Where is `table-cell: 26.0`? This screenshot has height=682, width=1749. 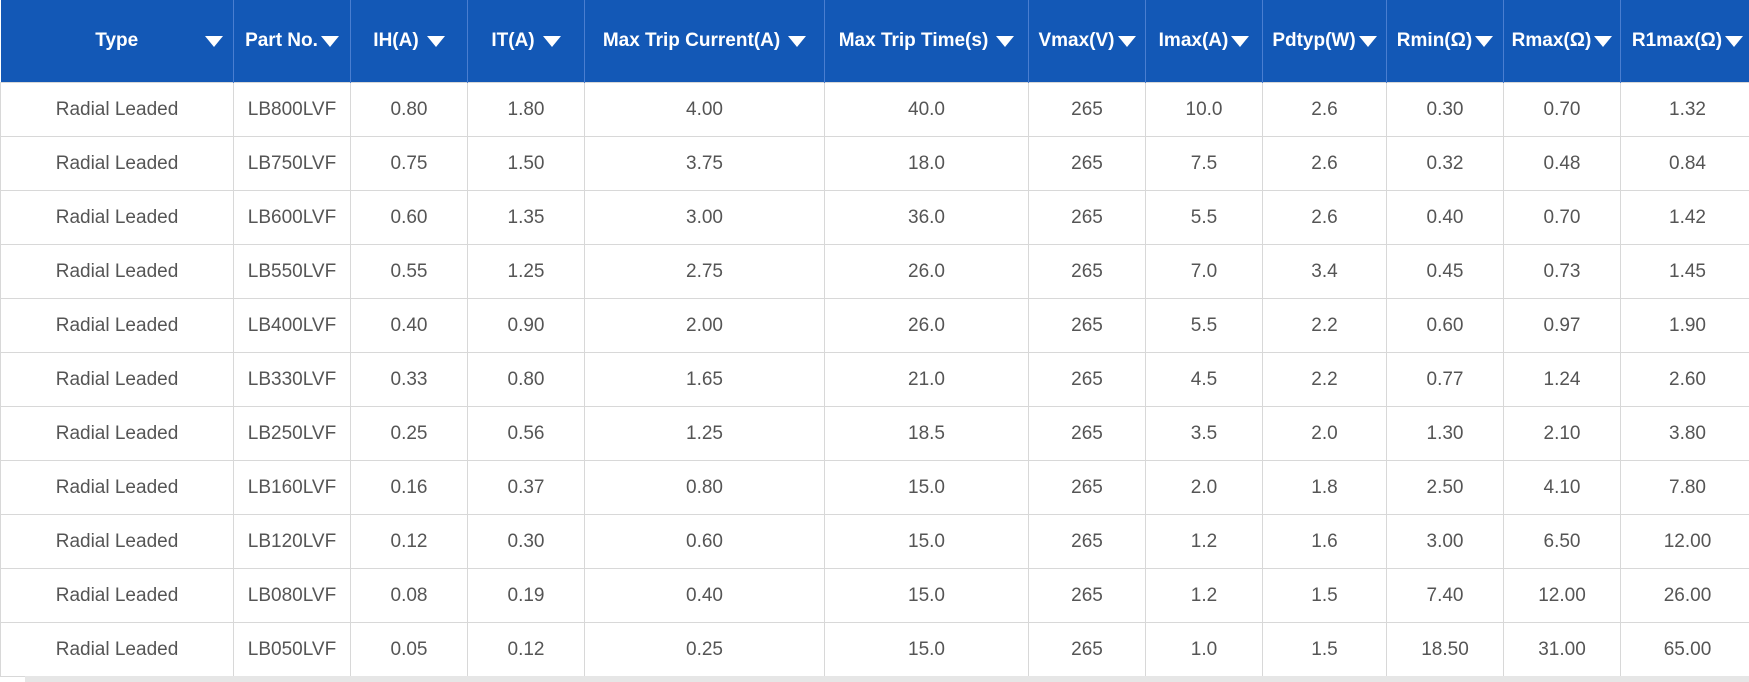 table-cell: 26.0 is located at coordinates (926, 325).